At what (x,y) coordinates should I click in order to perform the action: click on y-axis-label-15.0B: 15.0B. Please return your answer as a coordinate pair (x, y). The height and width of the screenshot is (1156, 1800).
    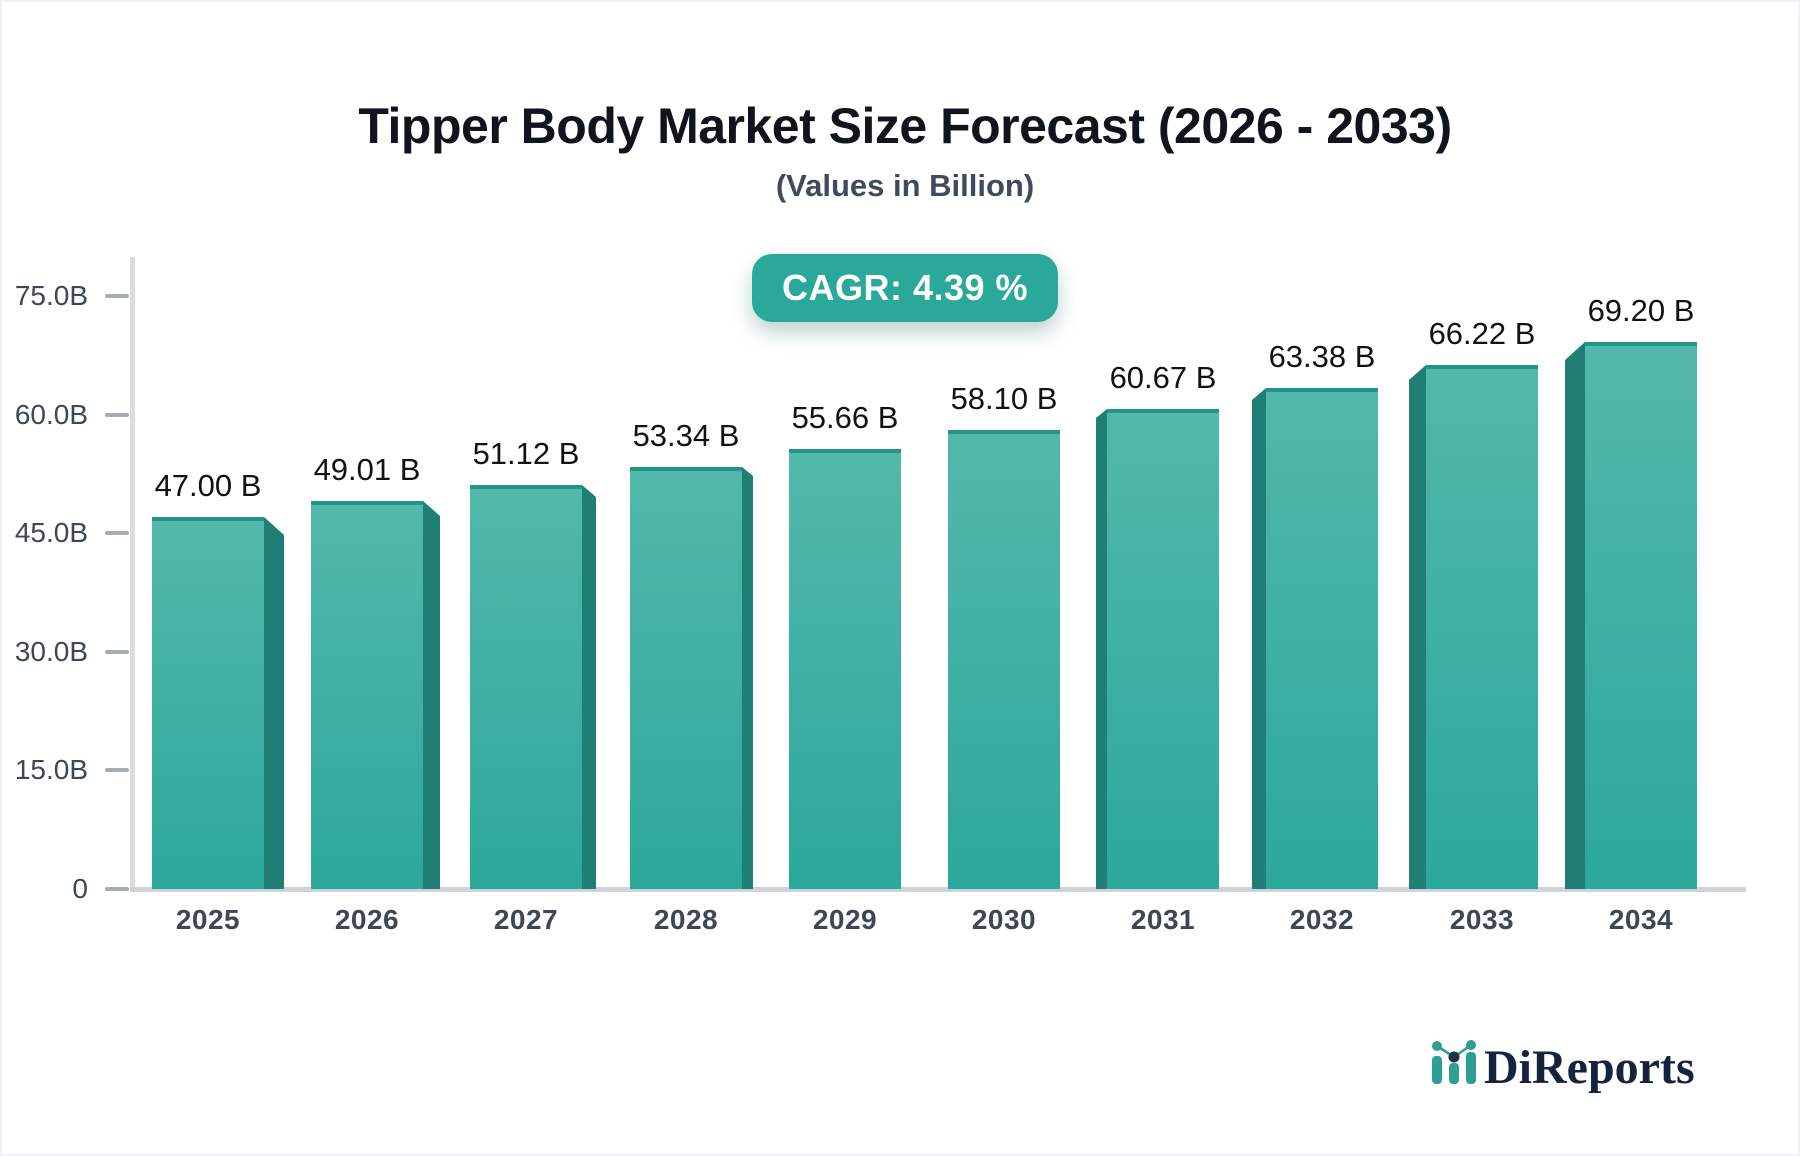
    Looking at the image, I should click on (51, 770).